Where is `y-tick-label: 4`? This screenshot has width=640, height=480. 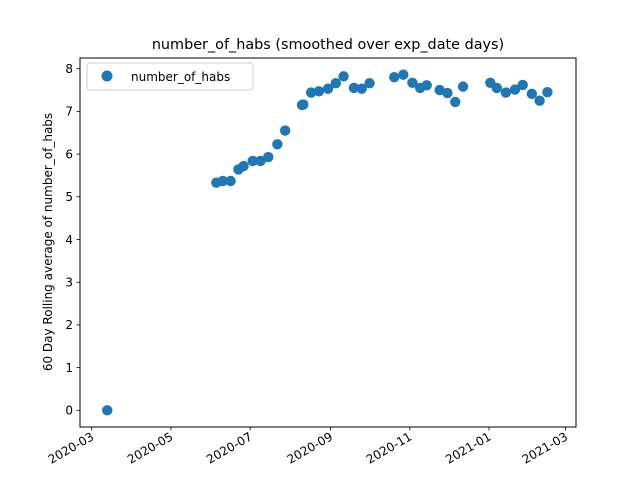
y-tick-label: 4 is located at coordinates (69, 240).